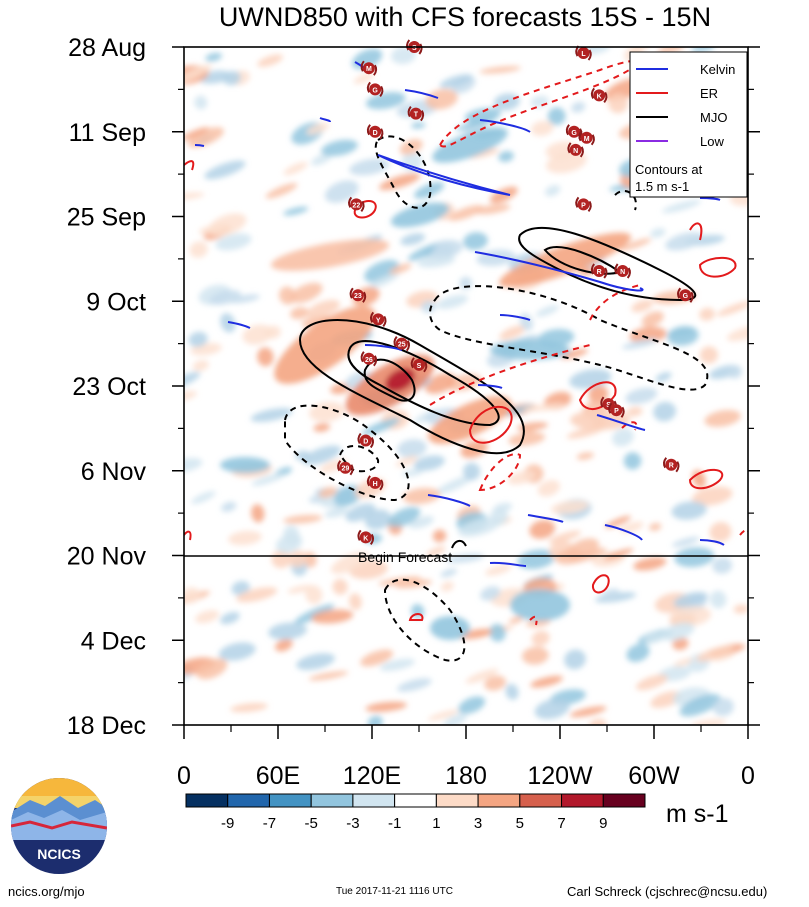 The image size is (809, 907). What do you see at coordinates (603, 823) in the screenshot?
I see `colorbar-label: 9` at bounding box center [603, 823].